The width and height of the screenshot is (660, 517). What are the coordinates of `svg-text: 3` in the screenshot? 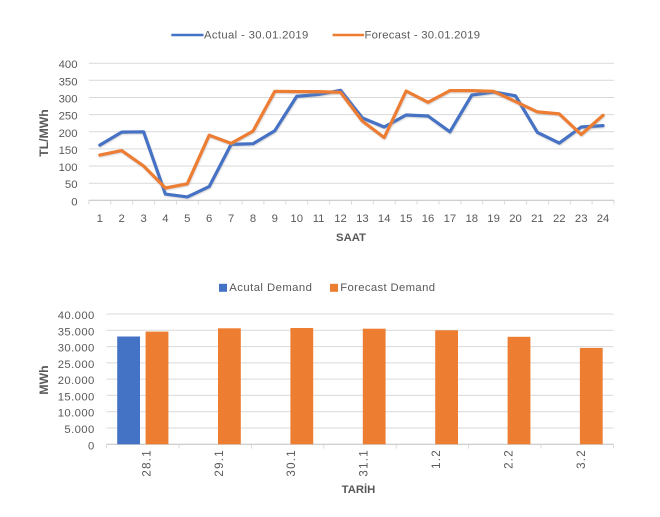 It's located at (143, 219).